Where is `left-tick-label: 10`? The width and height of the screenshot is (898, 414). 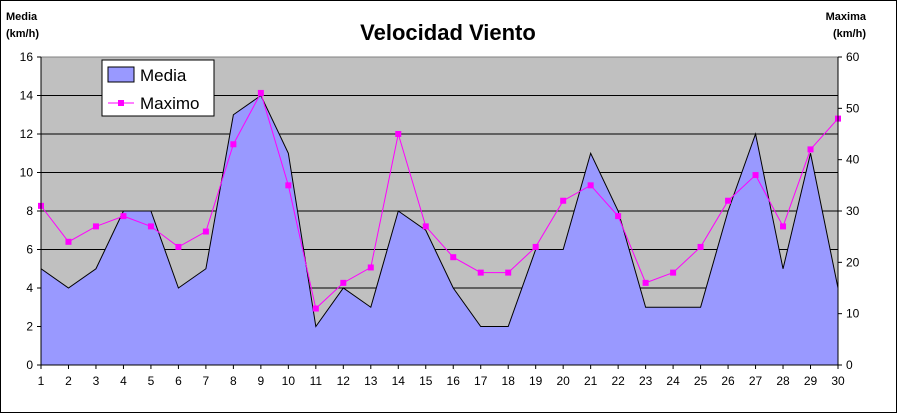 left-tick-label: 10 is located at coordinates (27, 173).